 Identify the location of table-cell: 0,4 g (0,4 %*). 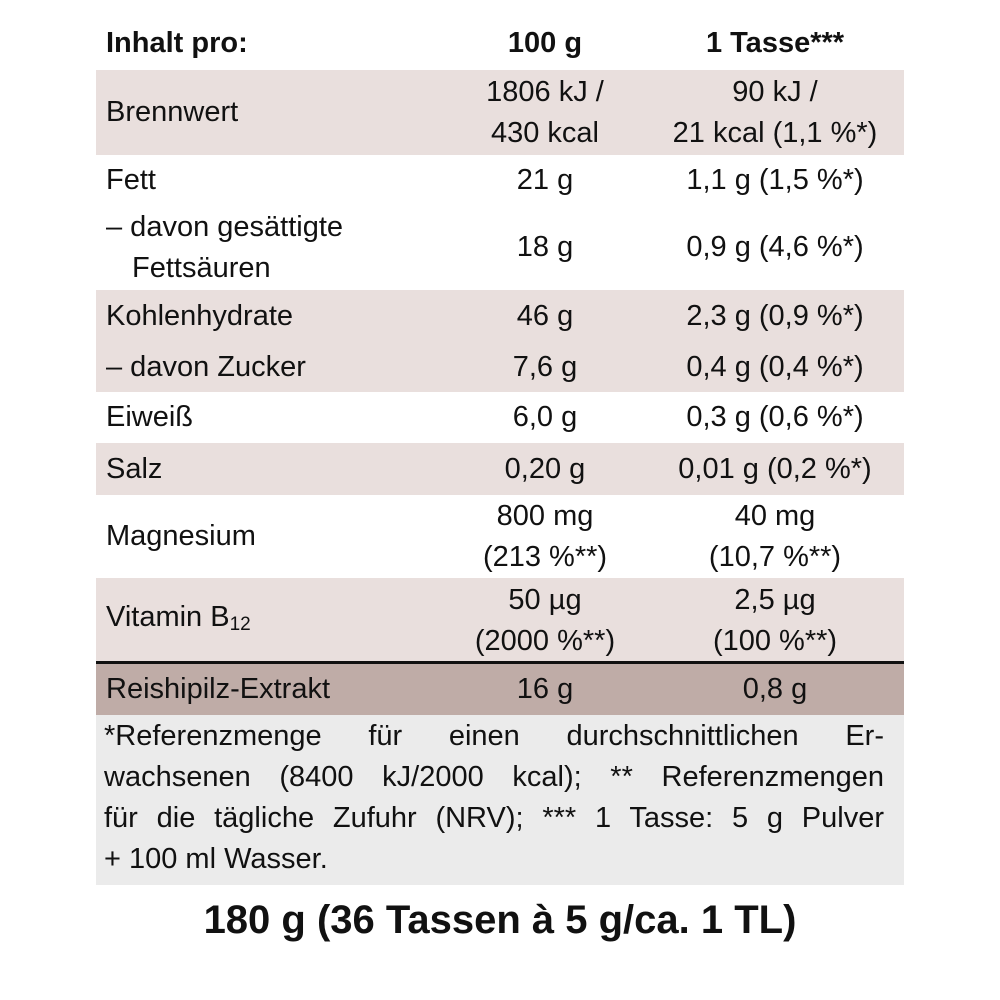
(775, 367).